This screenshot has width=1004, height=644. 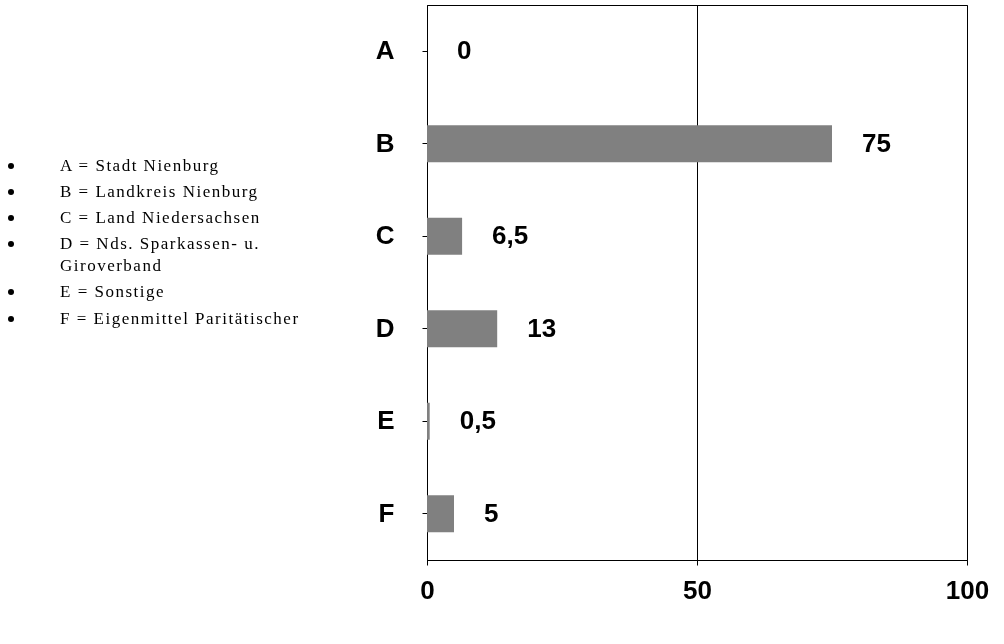 What do you see at coordinates (464, 50) in the screenshot?
I see `data-label: 0` at bounding box center [464, 50].